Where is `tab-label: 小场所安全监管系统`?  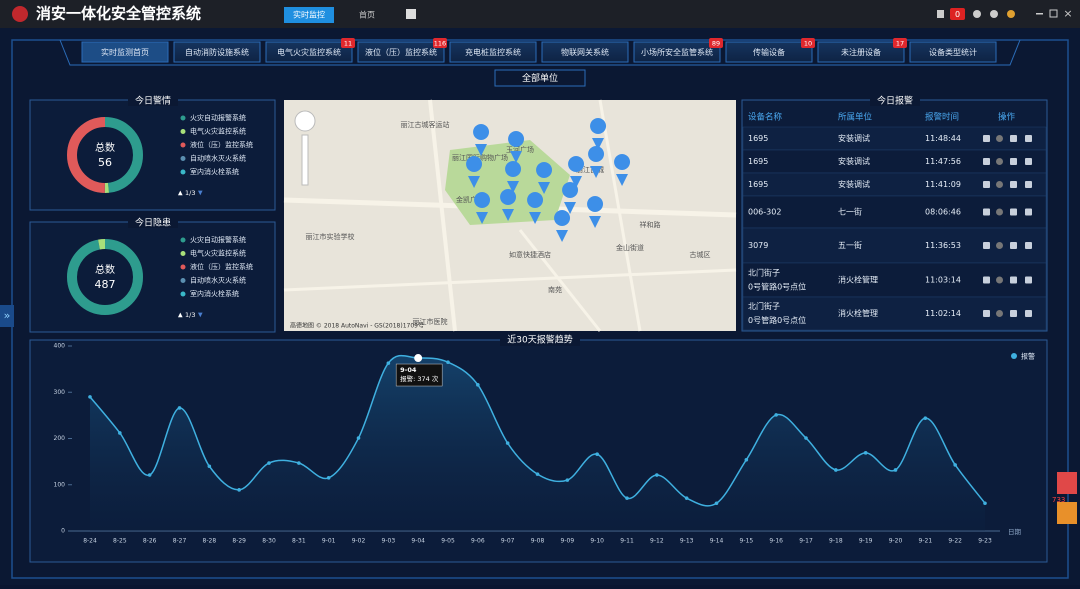
tab-label: 小场所安全监管系统 is located at coordinates (677, 52).